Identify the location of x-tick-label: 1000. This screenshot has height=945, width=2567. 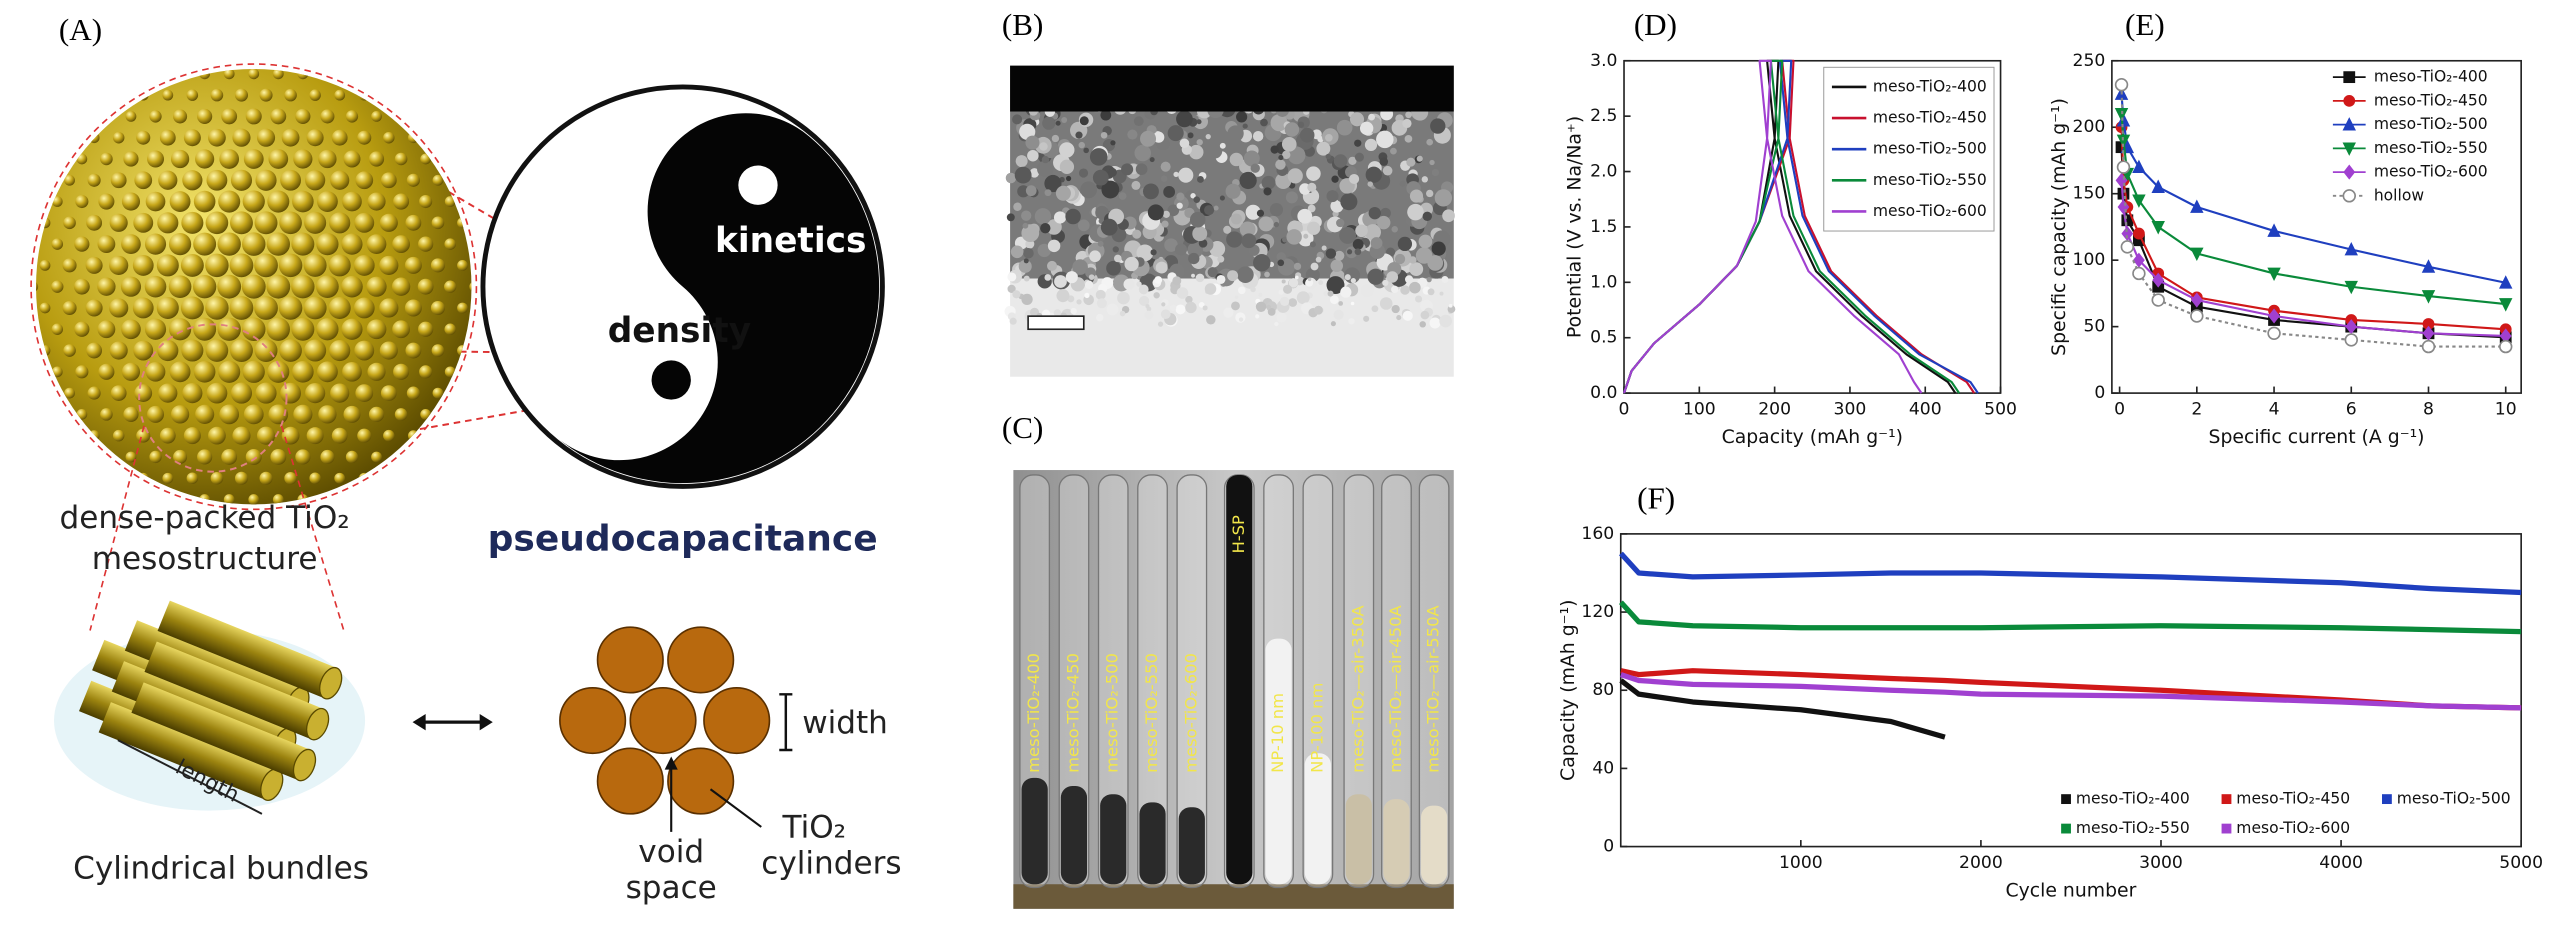
(1801, 863).